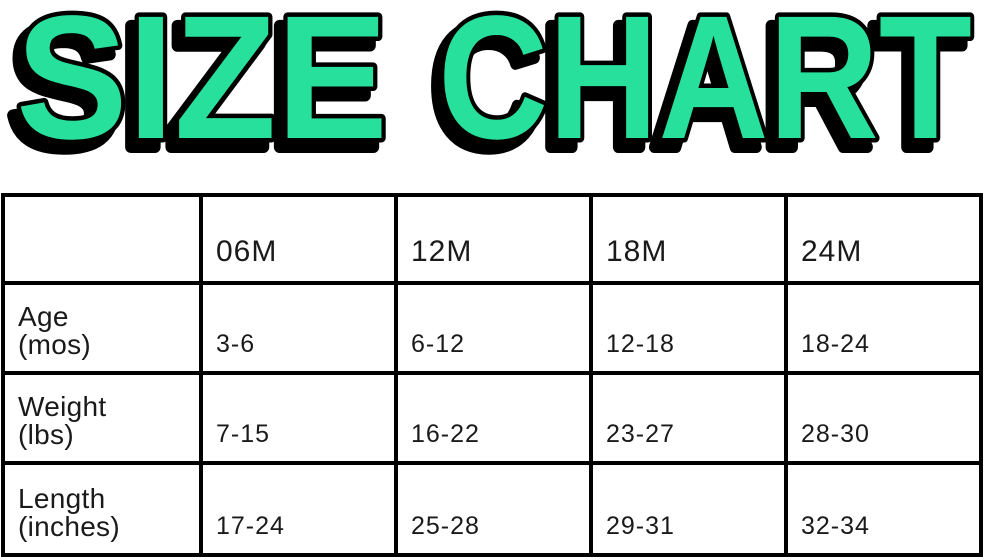 The image size is (984, 560). Describe the element at coordinates (46, 434) in the screenshot. I see `row-label-unit: (lbs)` at that location.